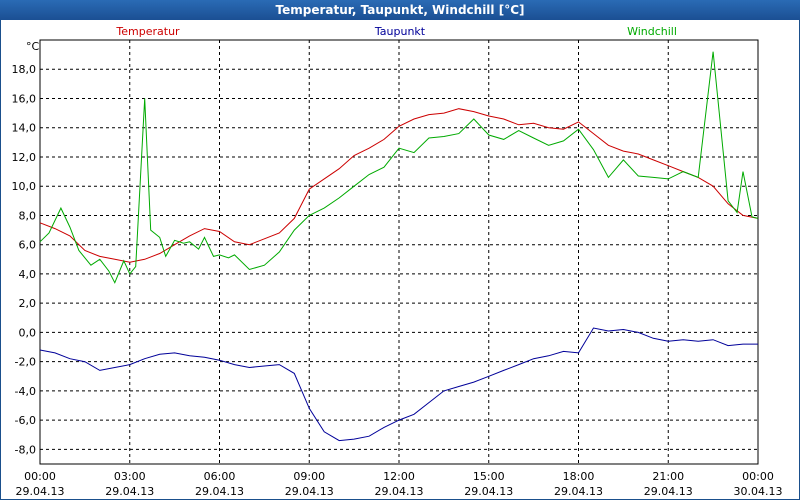 The width and height of the screenshot is (800, 500). Describe the element at coordinates (28, 303) in the screenshot. I see `y-tick-label: 2,0` at that location.